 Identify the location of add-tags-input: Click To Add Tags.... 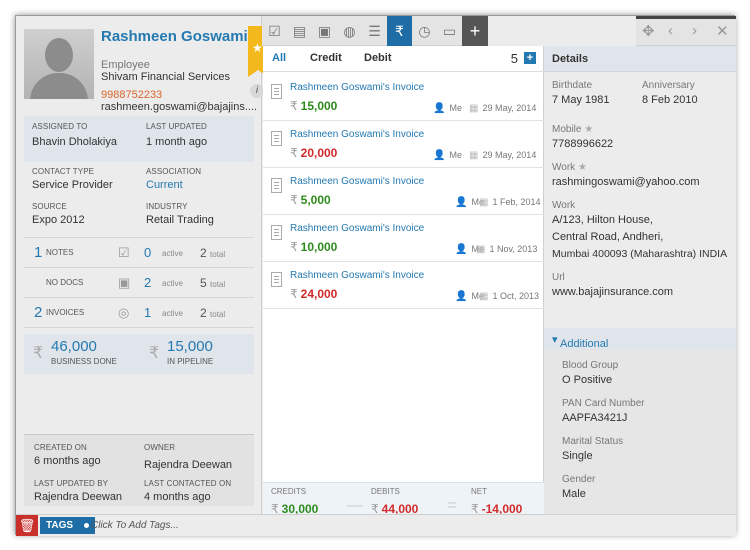
(135, 525).